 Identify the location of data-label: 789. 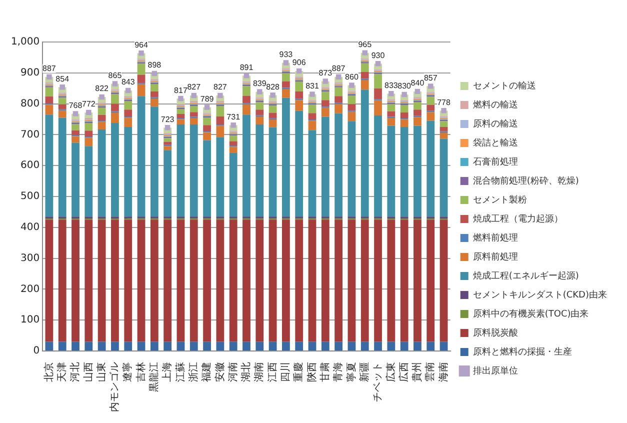
(207, 99).